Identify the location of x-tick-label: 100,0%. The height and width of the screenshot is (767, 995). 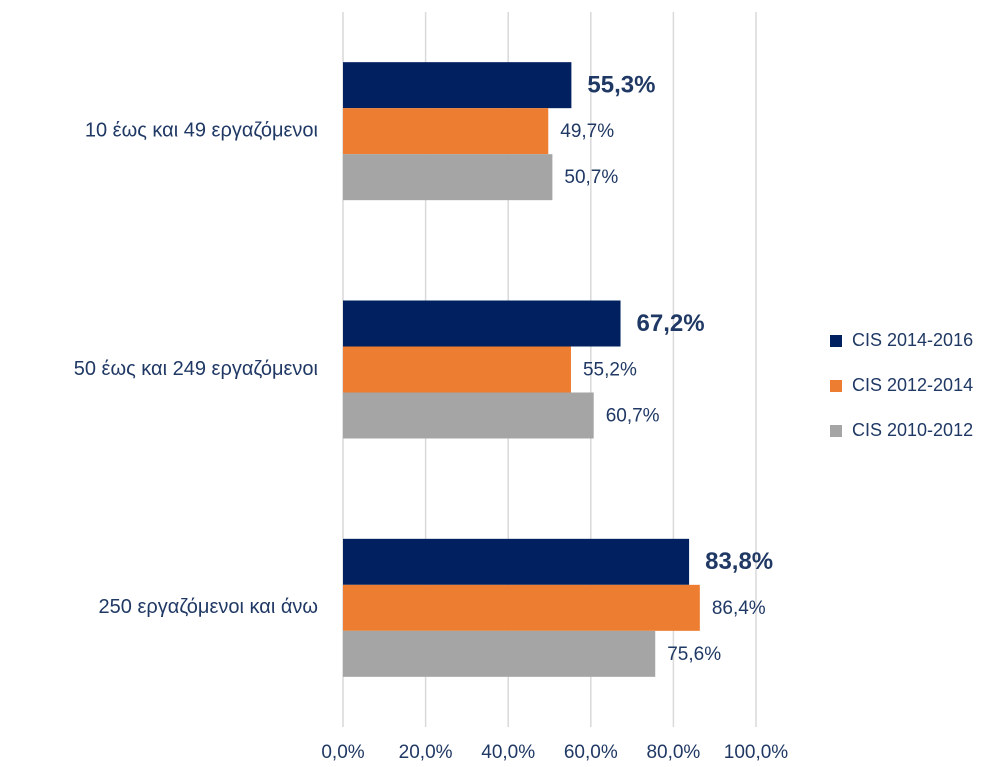
(756, 752).